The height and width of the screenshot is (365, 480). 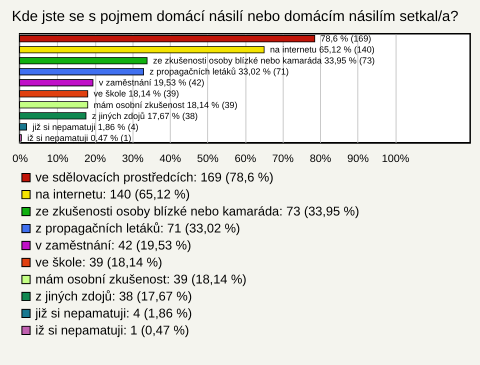 I want to click on data-label: ze zkušenosti osoby blízké nebo kamaráda 33,95 % (73), so click(x=263, y=61).